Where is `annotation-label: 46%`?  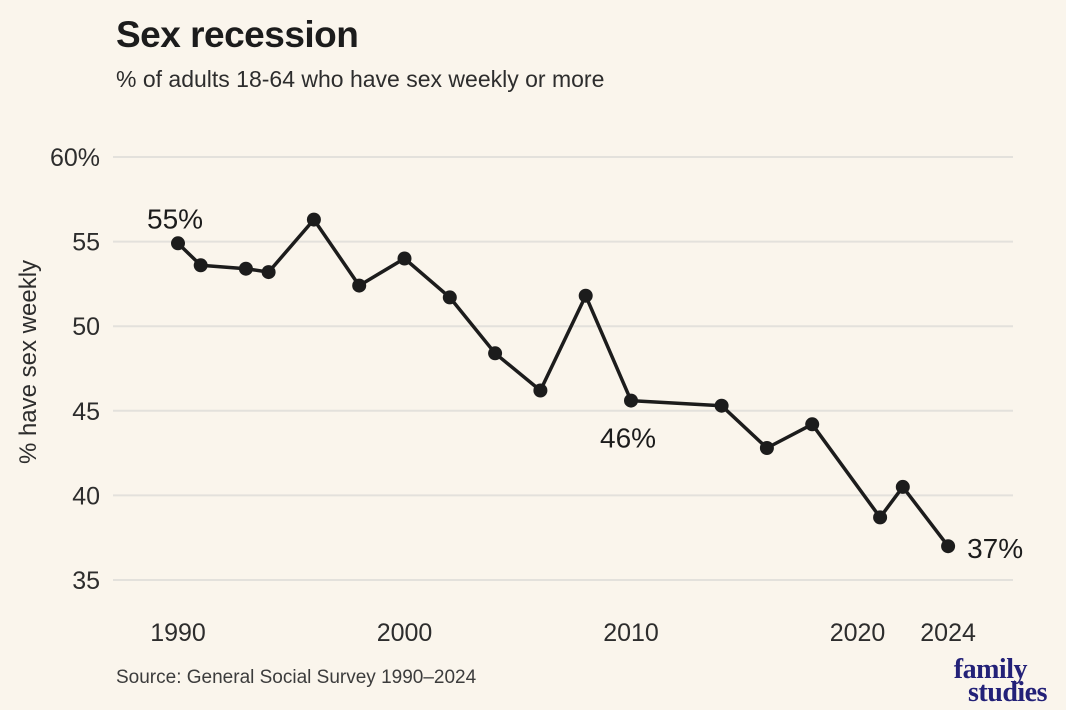
annotation-label: 46% is located at coordinates (628, 438).